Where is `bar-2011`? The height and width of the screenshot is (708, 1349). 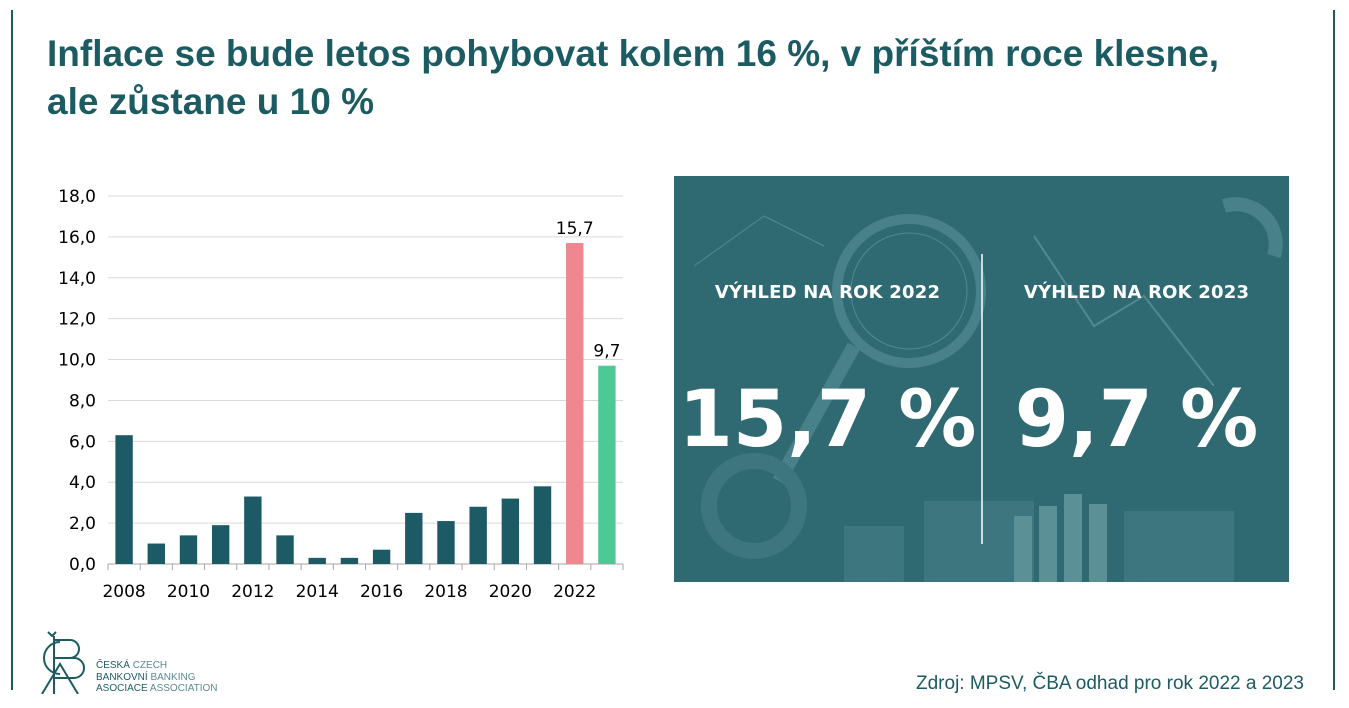 bar-2011 is located at coordinates (220, 544).